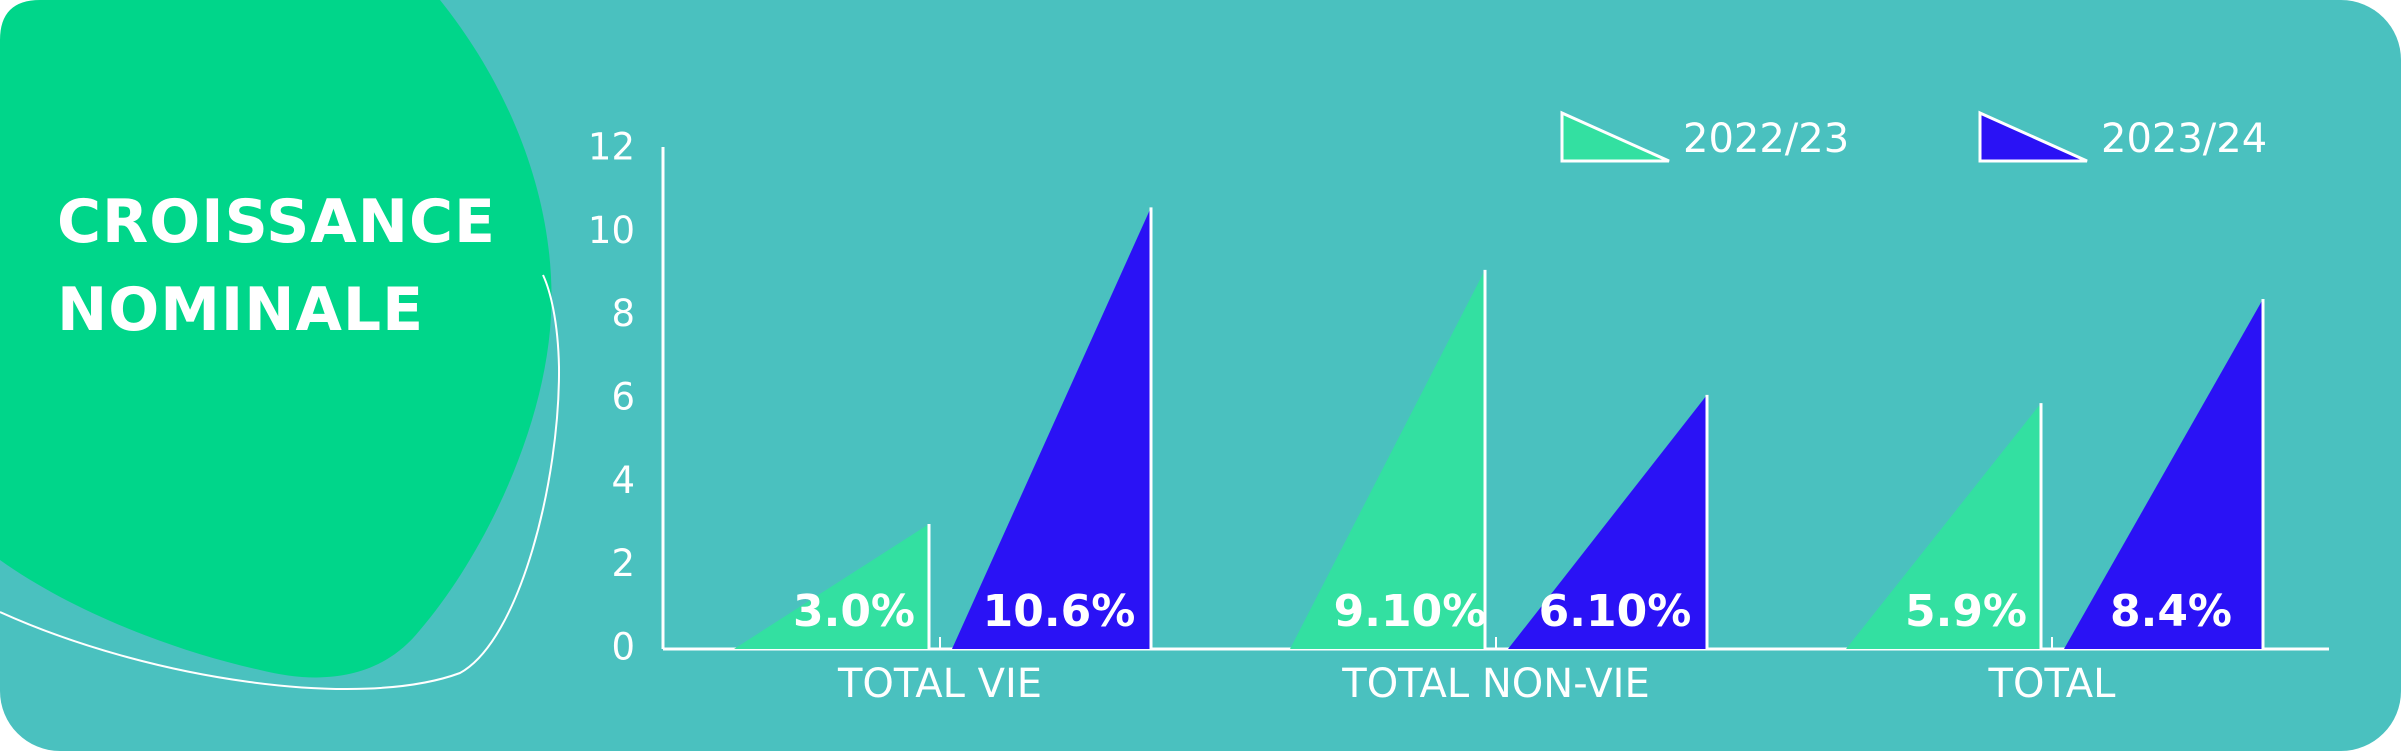 The width and height of the screenshot is (2401, 751). Describe the element at coordinates (623, 480) in the screenshot. I see `y-tick-label: 4` at that location.